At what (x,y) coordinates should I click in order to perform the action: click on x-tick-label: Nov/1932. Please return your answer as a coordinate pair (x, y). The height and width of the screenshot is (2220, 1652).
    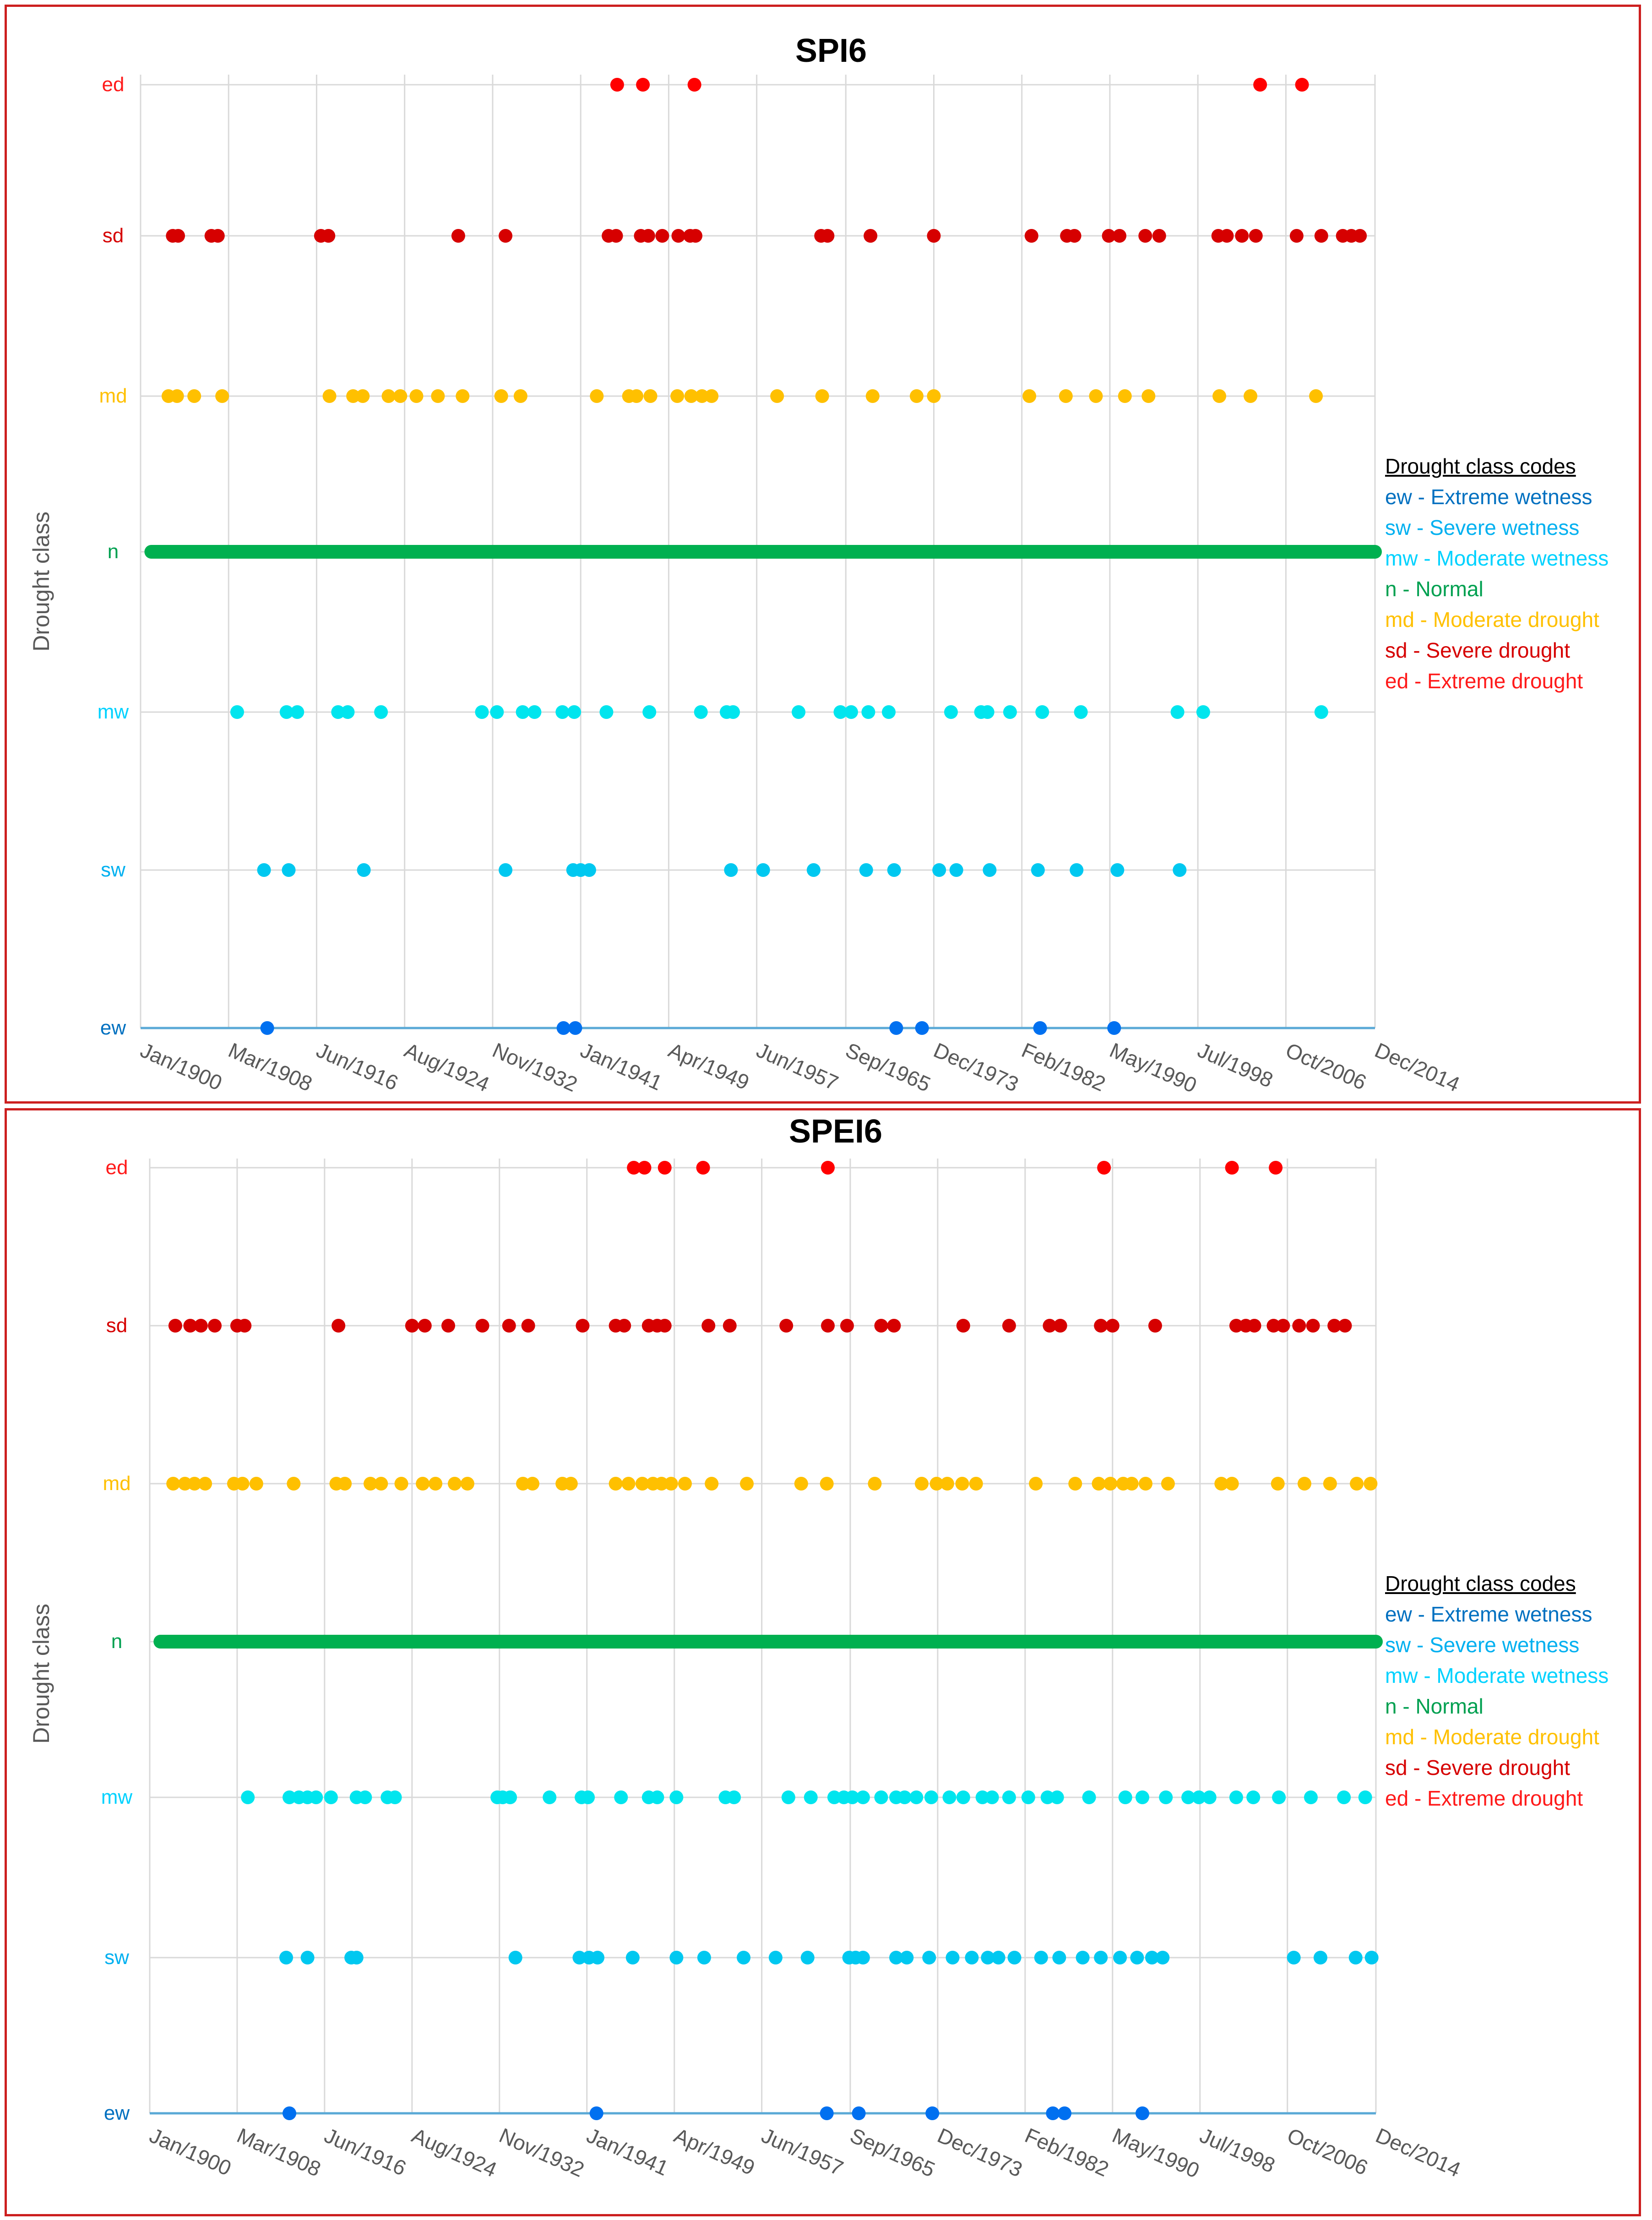
    Looking at the image, I should click on (535, 1067).